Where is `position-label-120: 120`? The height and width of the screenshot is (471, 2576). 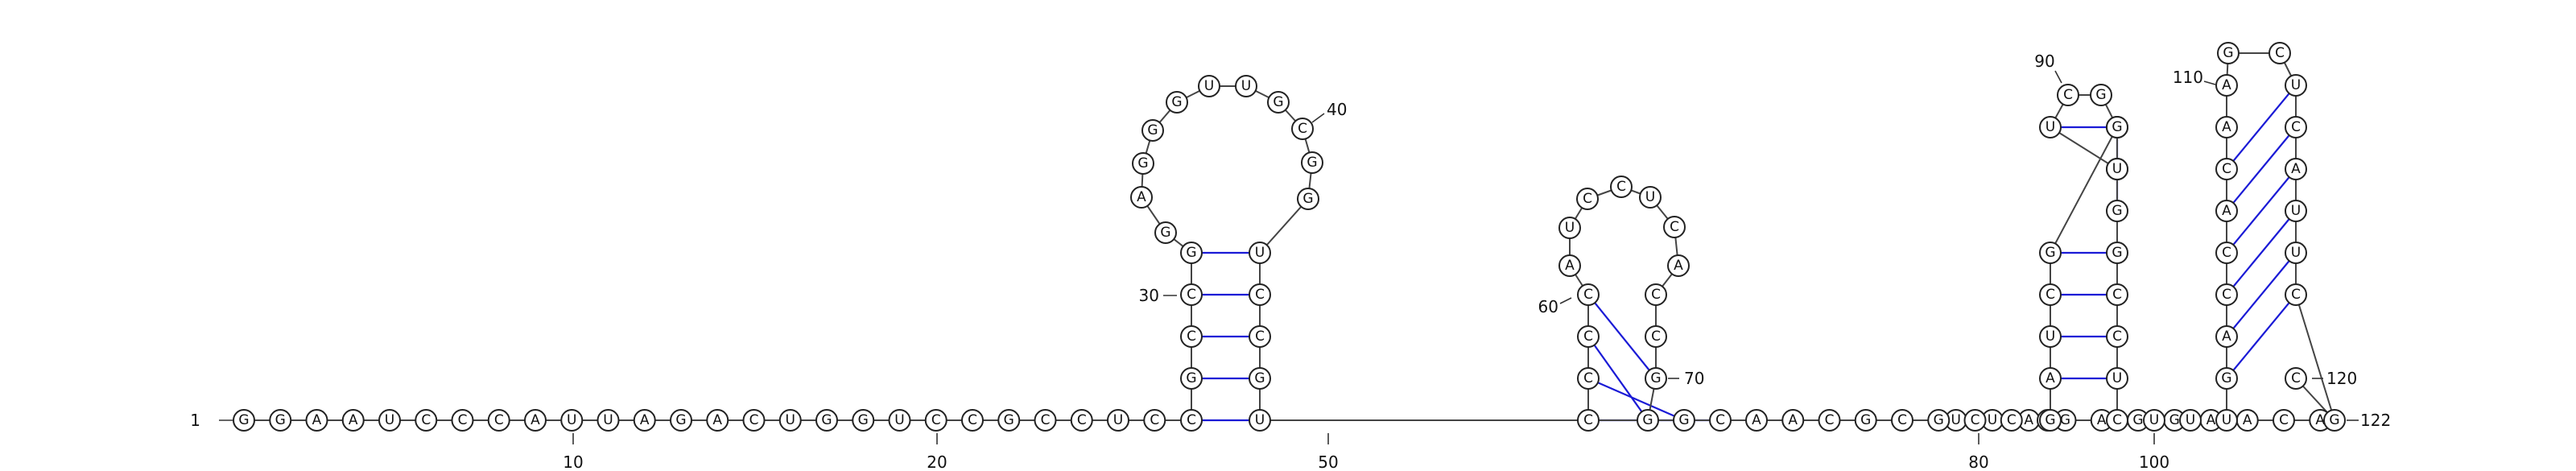
position-label-120: 120 is located at coordinates (2341, 378).